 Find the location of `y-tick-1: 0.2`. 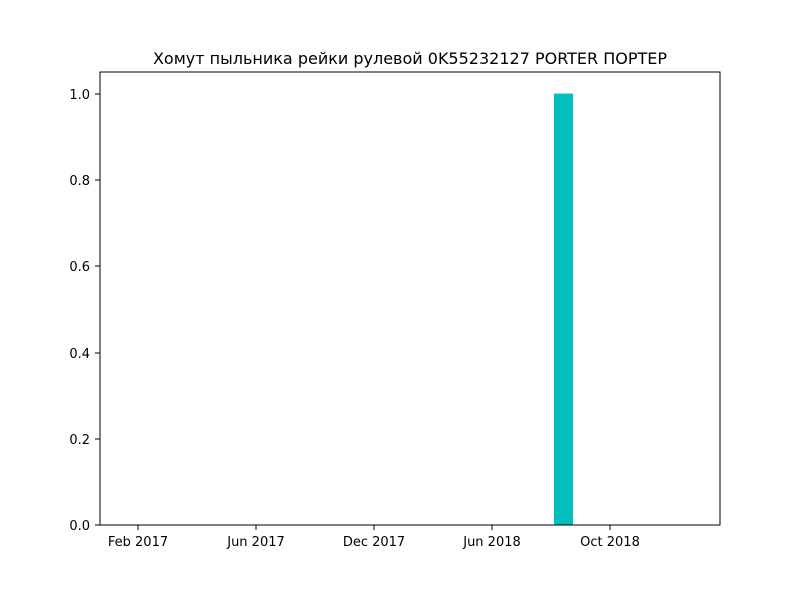

y-tick-1: 0.2 is located at coordinates (84, 440).